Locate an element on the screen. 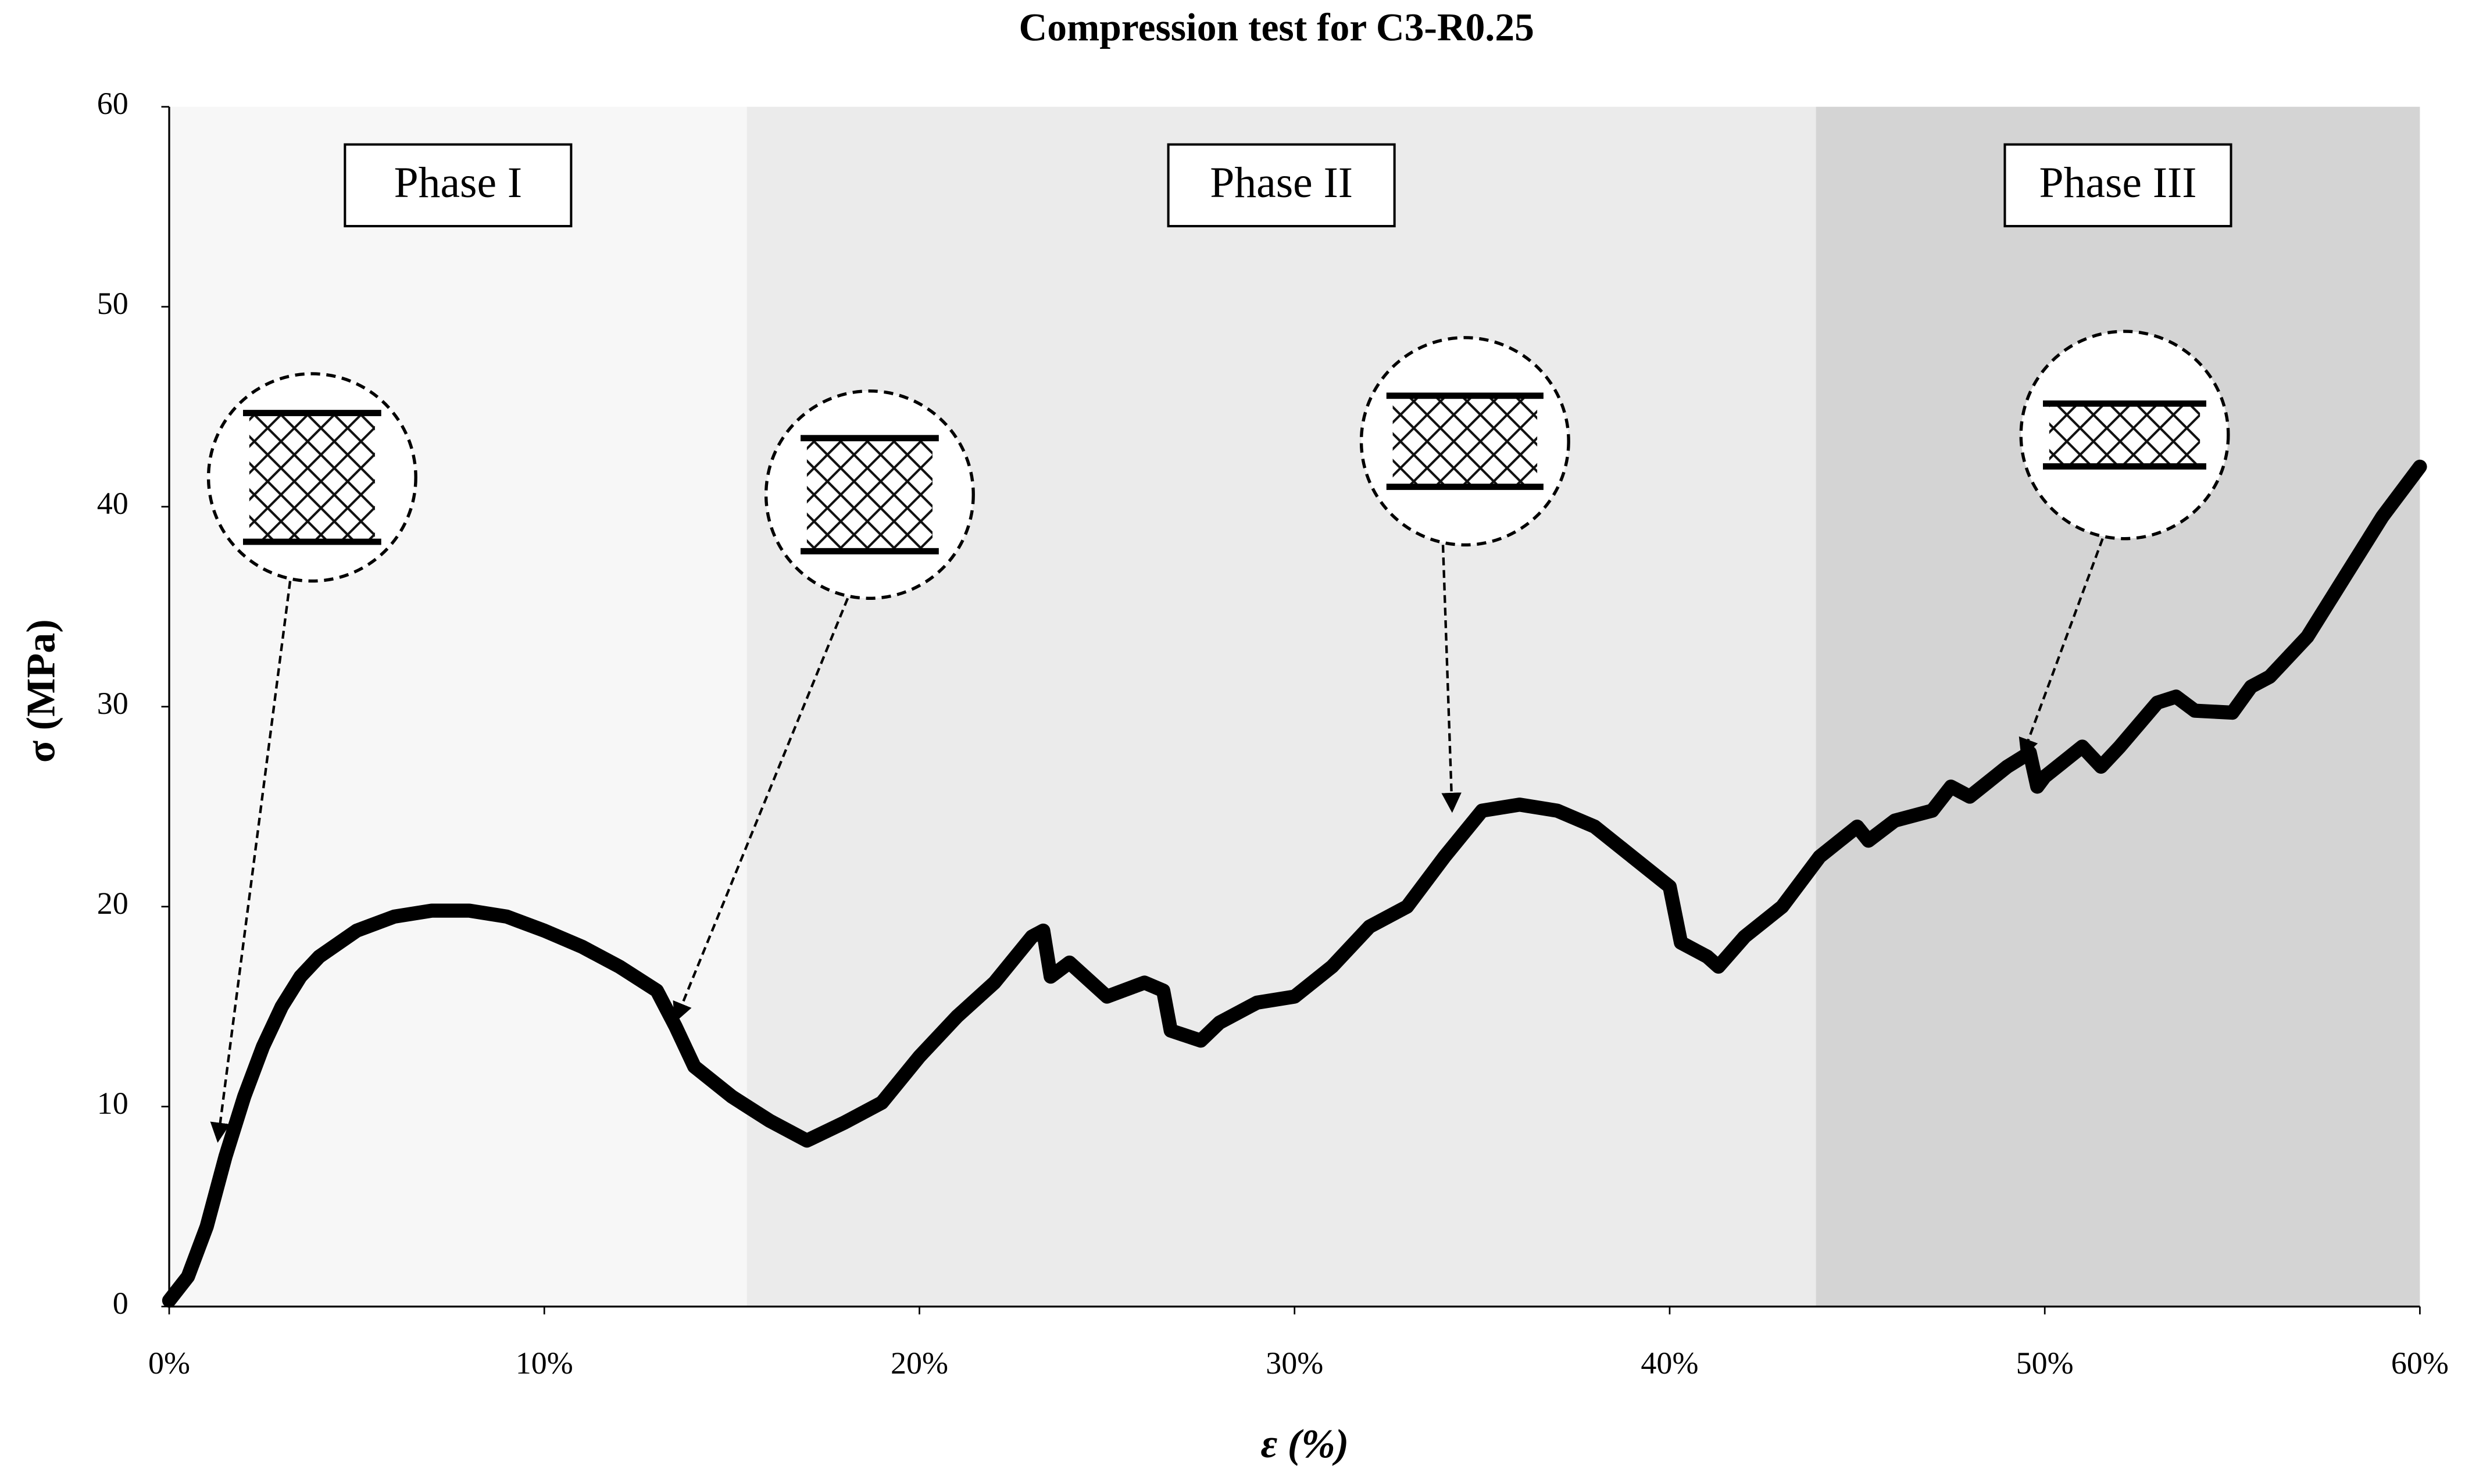 Image resolution: width=2465 pixels, height=1484 pixels. x-tick-label: 30% is located at coordinates (1294, 1364).